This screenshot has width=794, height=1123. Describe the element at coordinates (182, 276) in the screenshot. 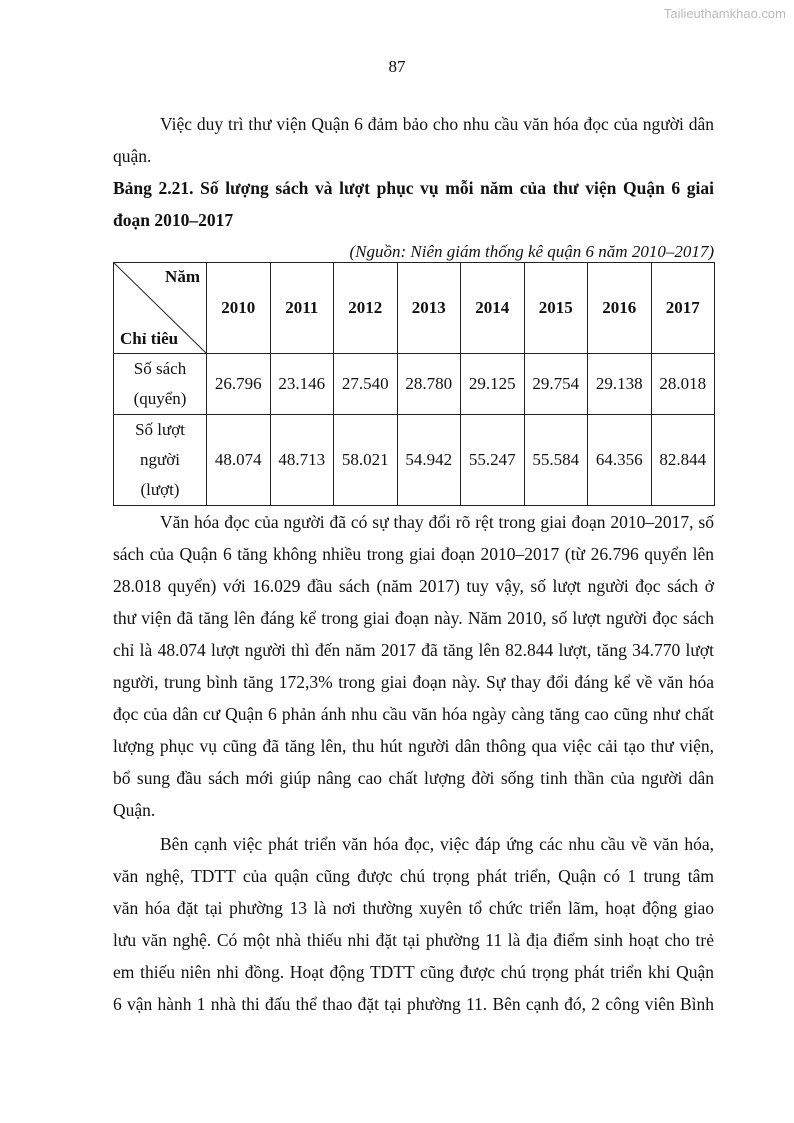

I see `corner-top-label: Năm` at that location.